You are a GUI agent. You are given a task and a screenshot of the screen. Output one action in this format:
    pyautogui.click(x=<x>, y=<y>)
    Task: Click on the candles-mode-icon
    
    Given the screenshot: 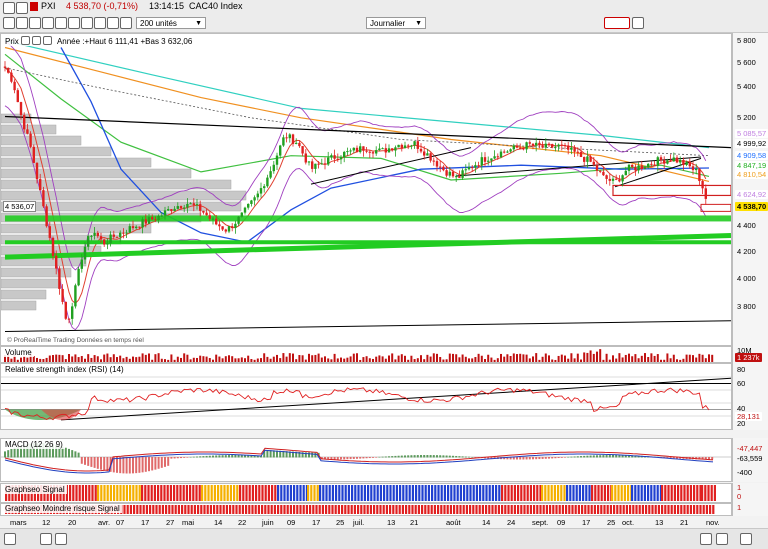 What is the action you would take?
    pyautogui.click(x=617, y=23)
    